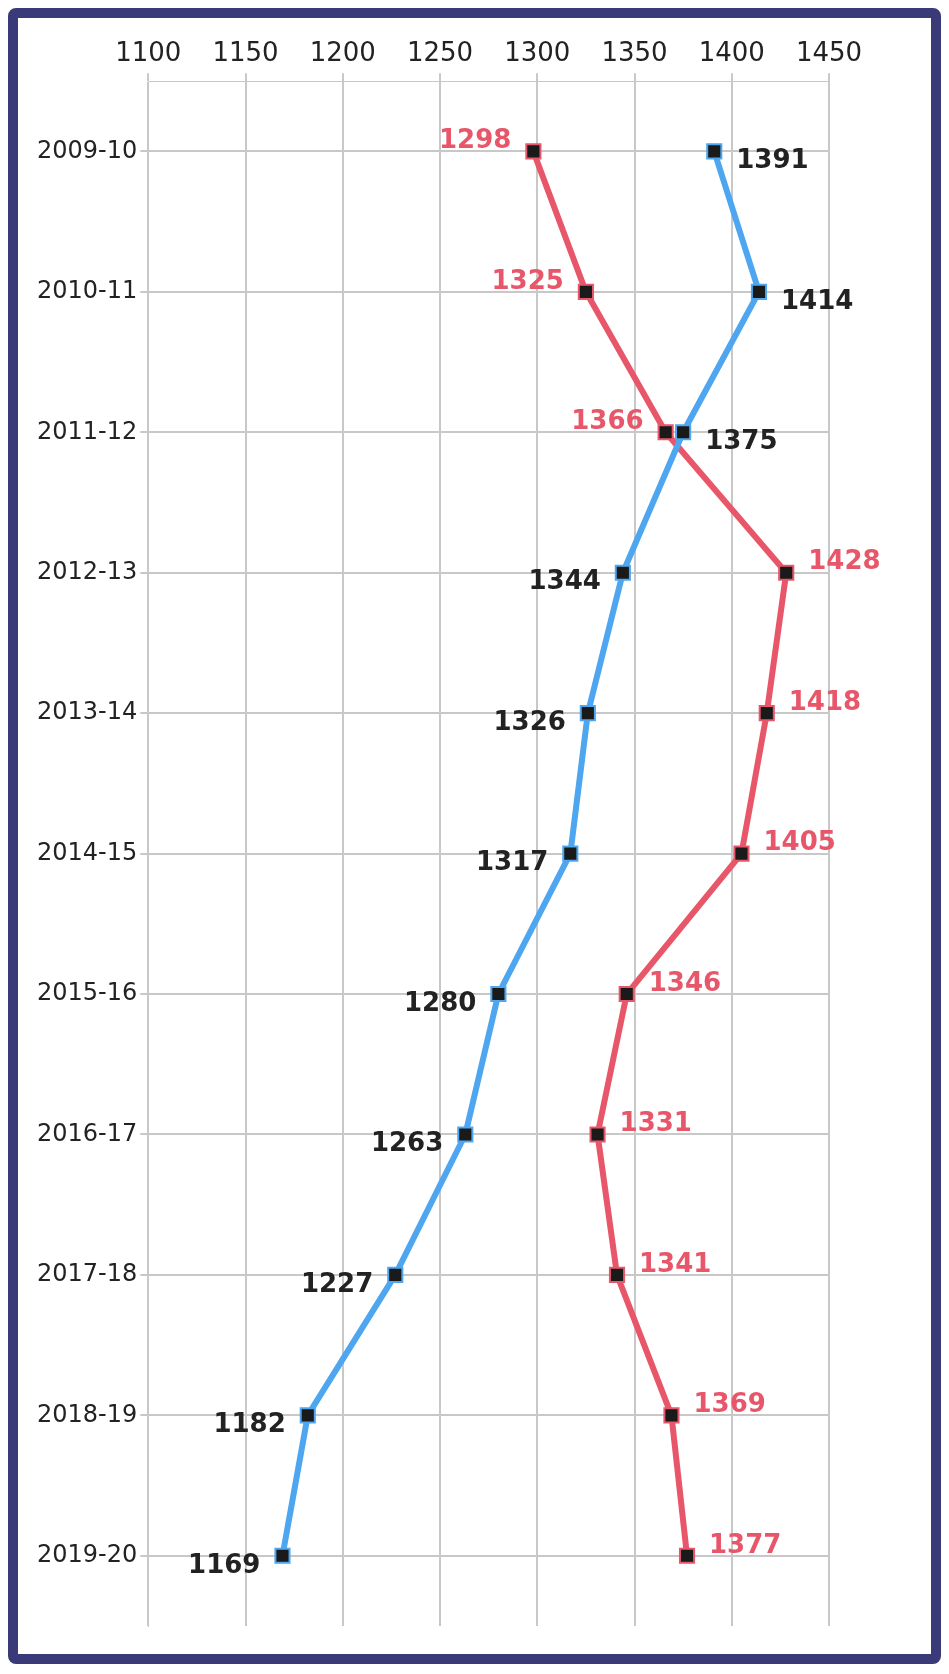 The image size is (949, 1674). What do you see at coordinates (87, 570) in the screenshot?
I see `y-tick-label: 2012-13` at bounding box center [87, 570].